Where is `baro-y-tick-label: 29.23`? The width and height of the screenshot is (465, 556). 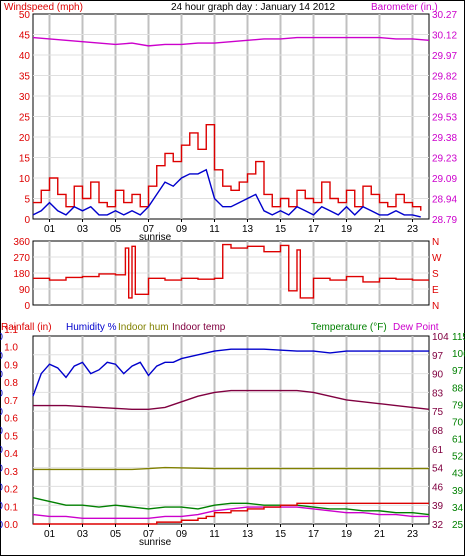 baro-y-tick-label: 29.23 is located at coordinates (444, 159).